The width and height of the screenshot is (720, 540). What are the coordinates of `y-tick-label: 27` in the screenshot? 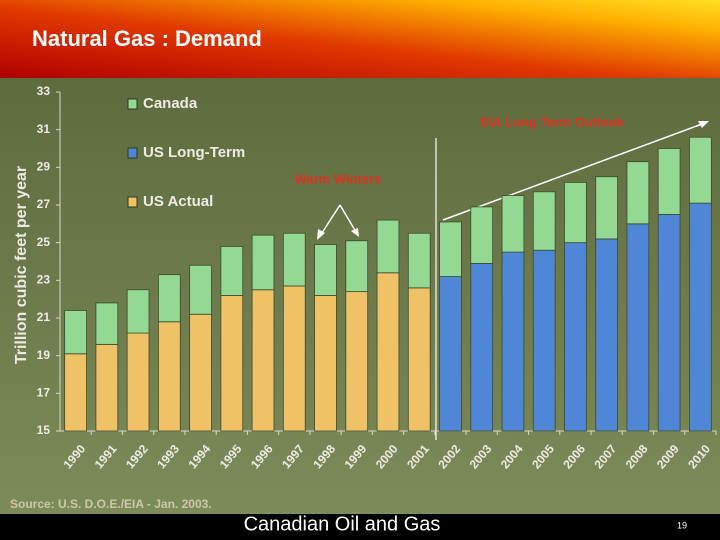 It's located at (44, 204).